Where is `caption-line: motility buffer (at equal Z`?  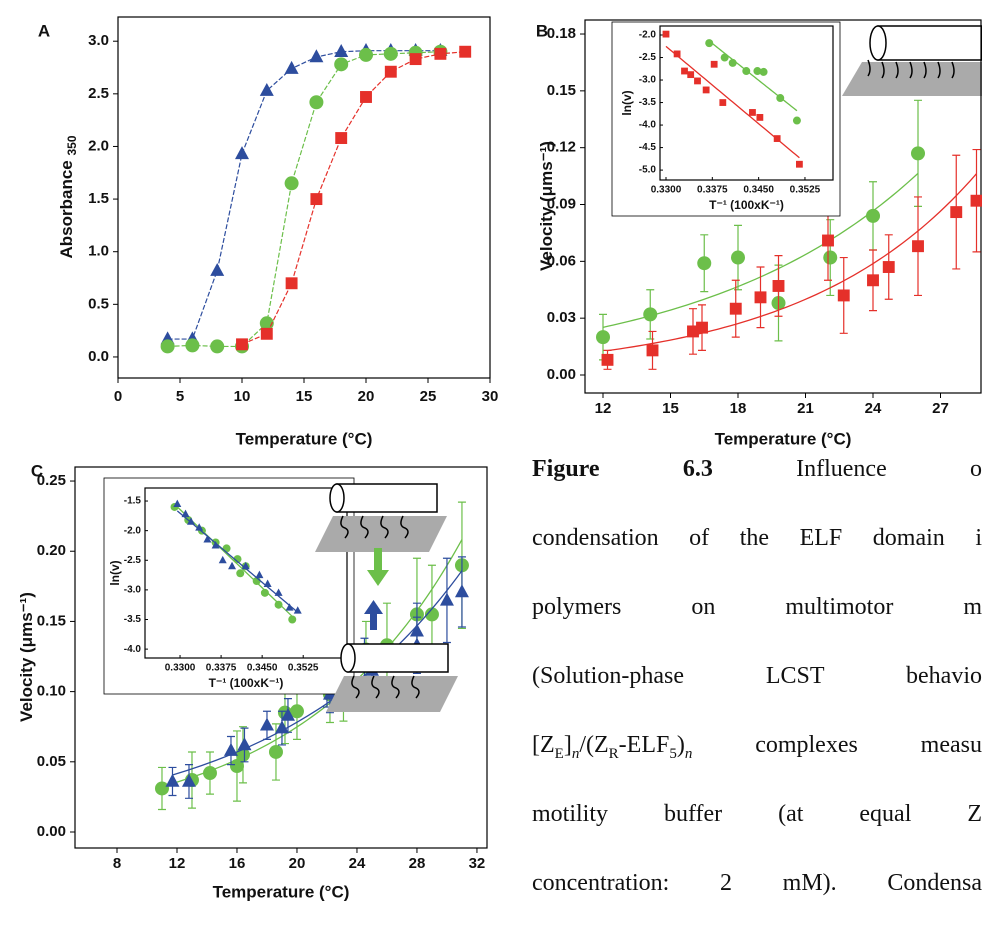 caption-line: motility buffer (at equal Z is located at coordinates (757, 814).